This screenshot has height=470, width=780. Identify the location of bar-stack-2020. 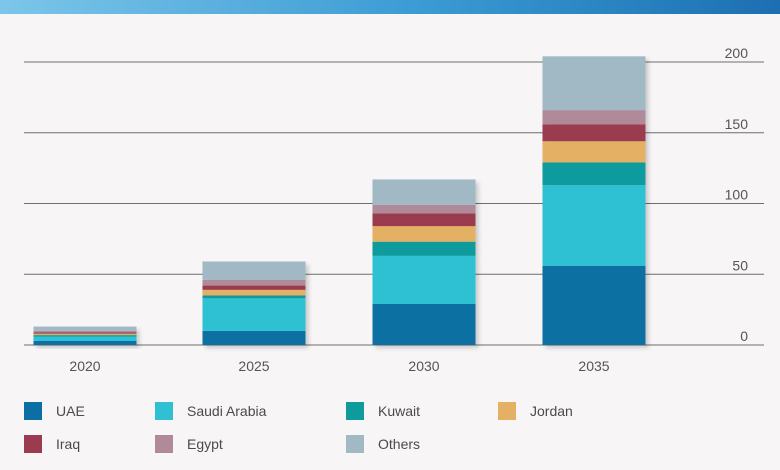
(85, 335).